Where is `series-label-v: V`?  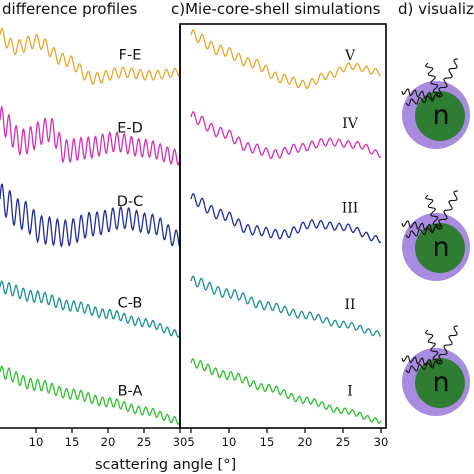
series-label-v: V is located at coordinates (350, 56).